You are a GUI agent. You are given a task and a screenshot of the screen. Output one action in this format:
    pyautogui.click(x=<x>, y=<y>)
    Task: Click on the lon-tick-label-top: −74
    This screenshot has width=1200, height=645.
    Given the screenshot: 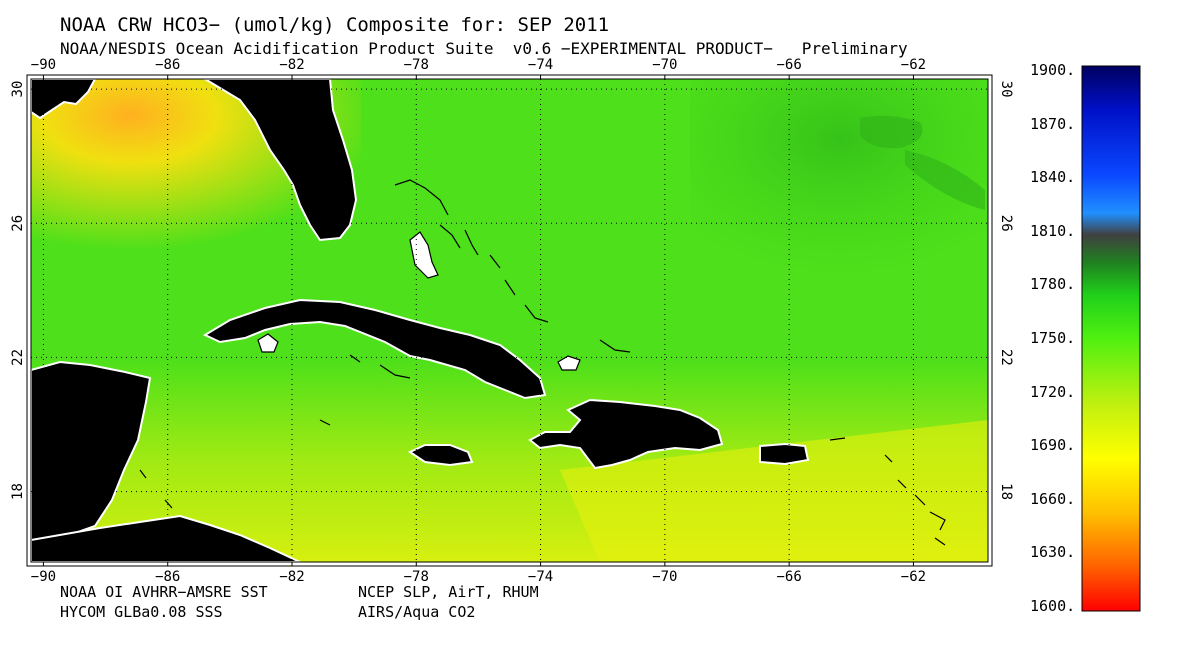 What is the action you would take?
    pyautogui.click(x=540, y=65)
    